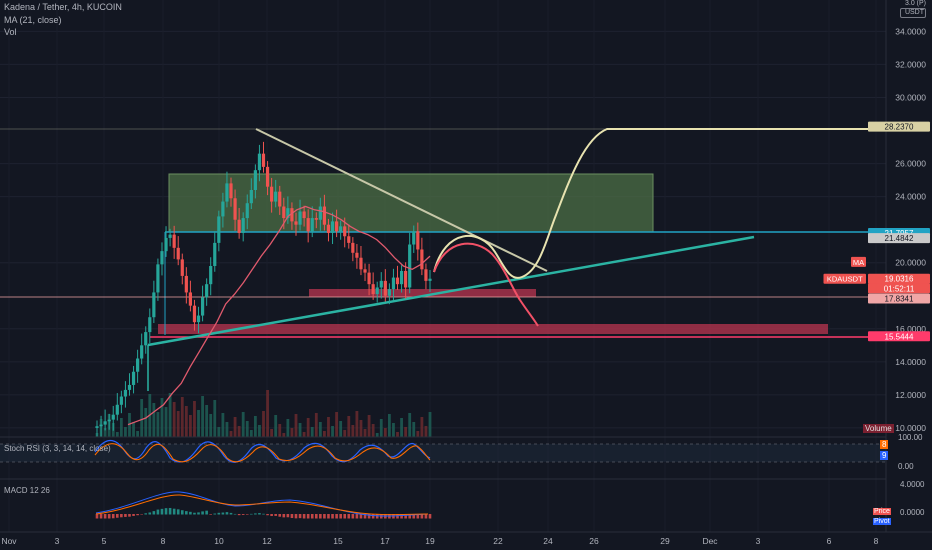  What do you see at coordinates (910, 437) in the screenshot?
I see `stoch-tick-100: 100.00` at bounding box center [910, 437].